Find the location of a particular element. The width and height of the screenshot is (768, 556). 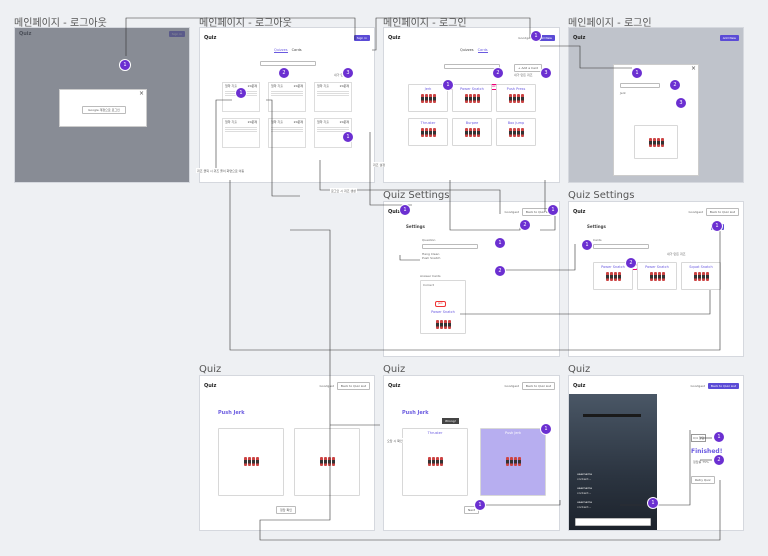

exercise-card: Thruster is located at coordinates (428, 132).